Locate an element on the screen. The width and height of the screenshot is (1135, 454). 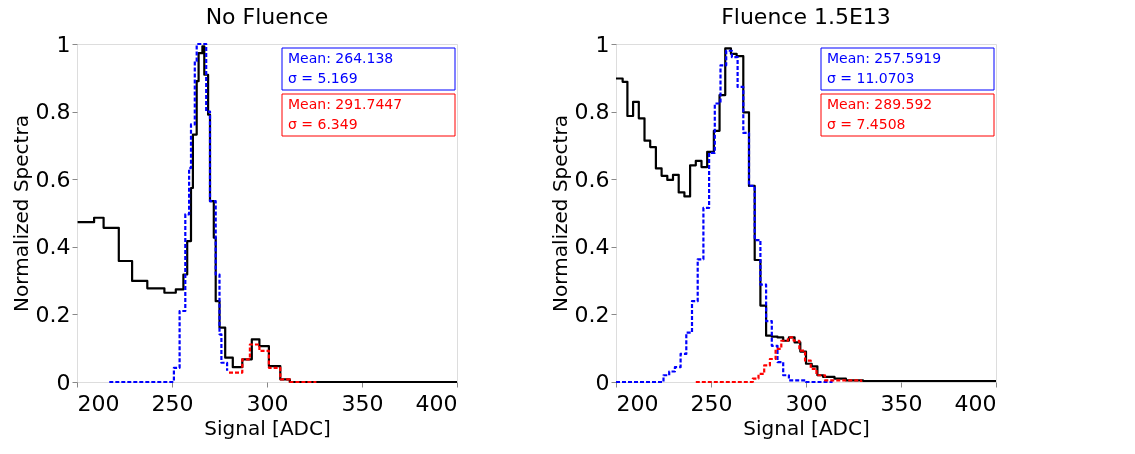
annotation: Mean: 264.138 is located at coordinates (341, 58).